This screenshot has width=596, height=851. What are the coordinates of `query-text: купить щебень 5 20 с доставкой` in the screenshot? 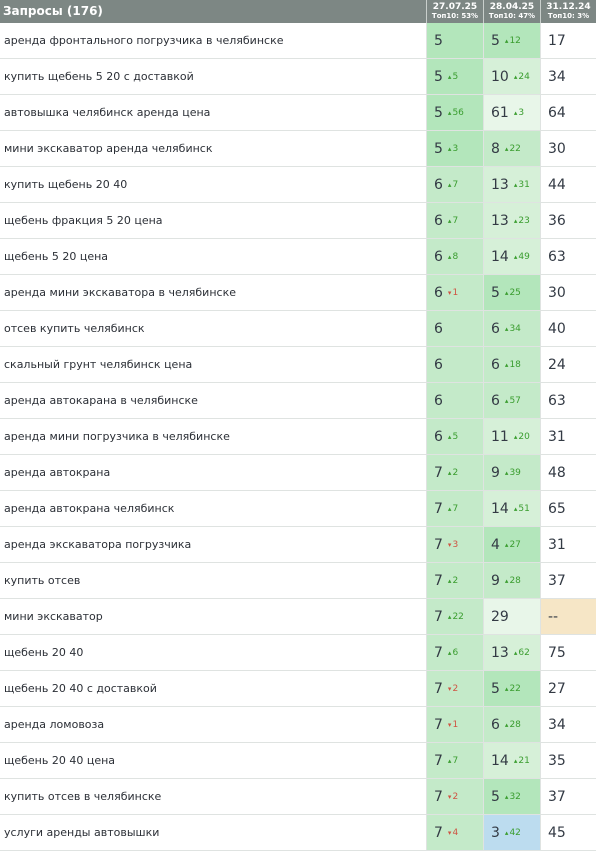 It's located at (213, 76).